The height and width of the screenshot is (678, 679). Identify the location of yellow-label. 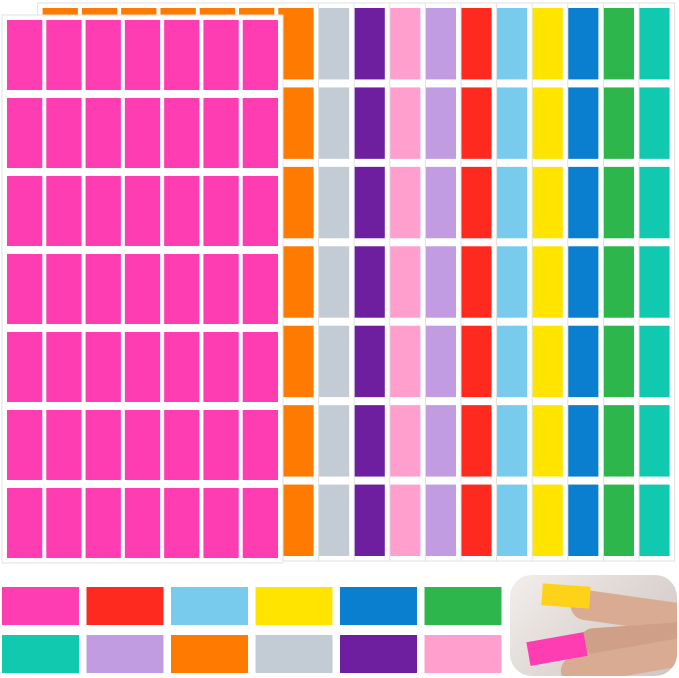
(566, 596).